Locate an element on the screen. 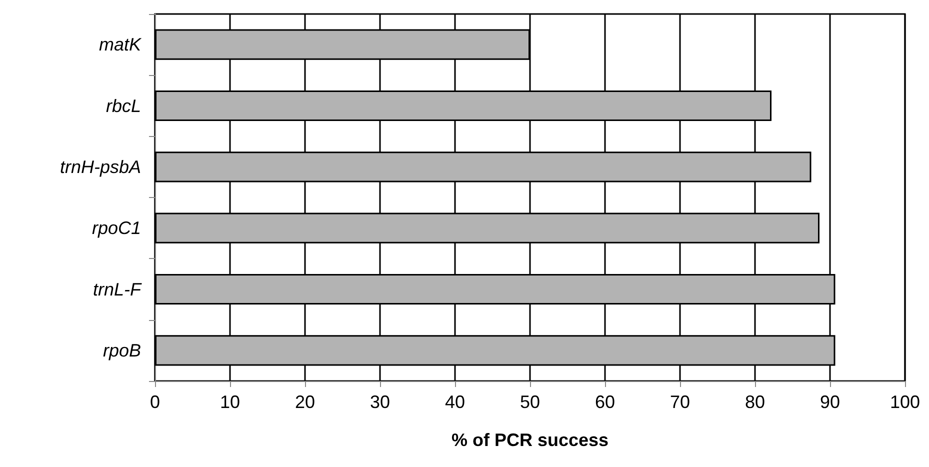 The height and width of the screenshot is (467, 929). x-tick-label: 20 is located at coordinates (305, 402).